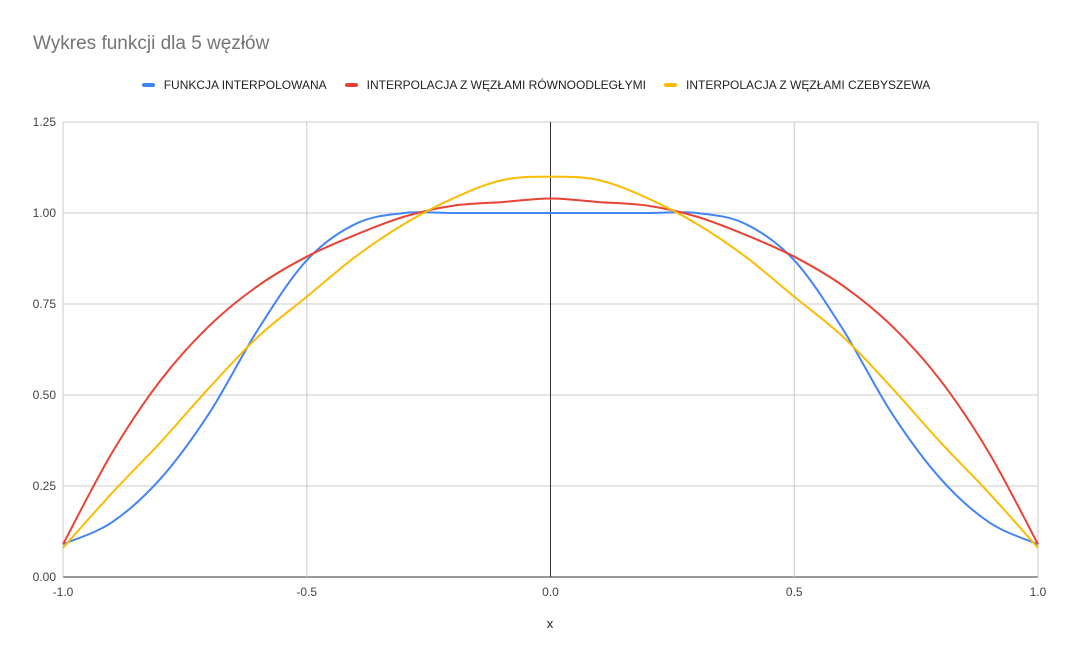  What do you see at coordinates (45, 395) in the screenshot?
I see `y-tick-label: 0.50` at bounding box center [45, 395].